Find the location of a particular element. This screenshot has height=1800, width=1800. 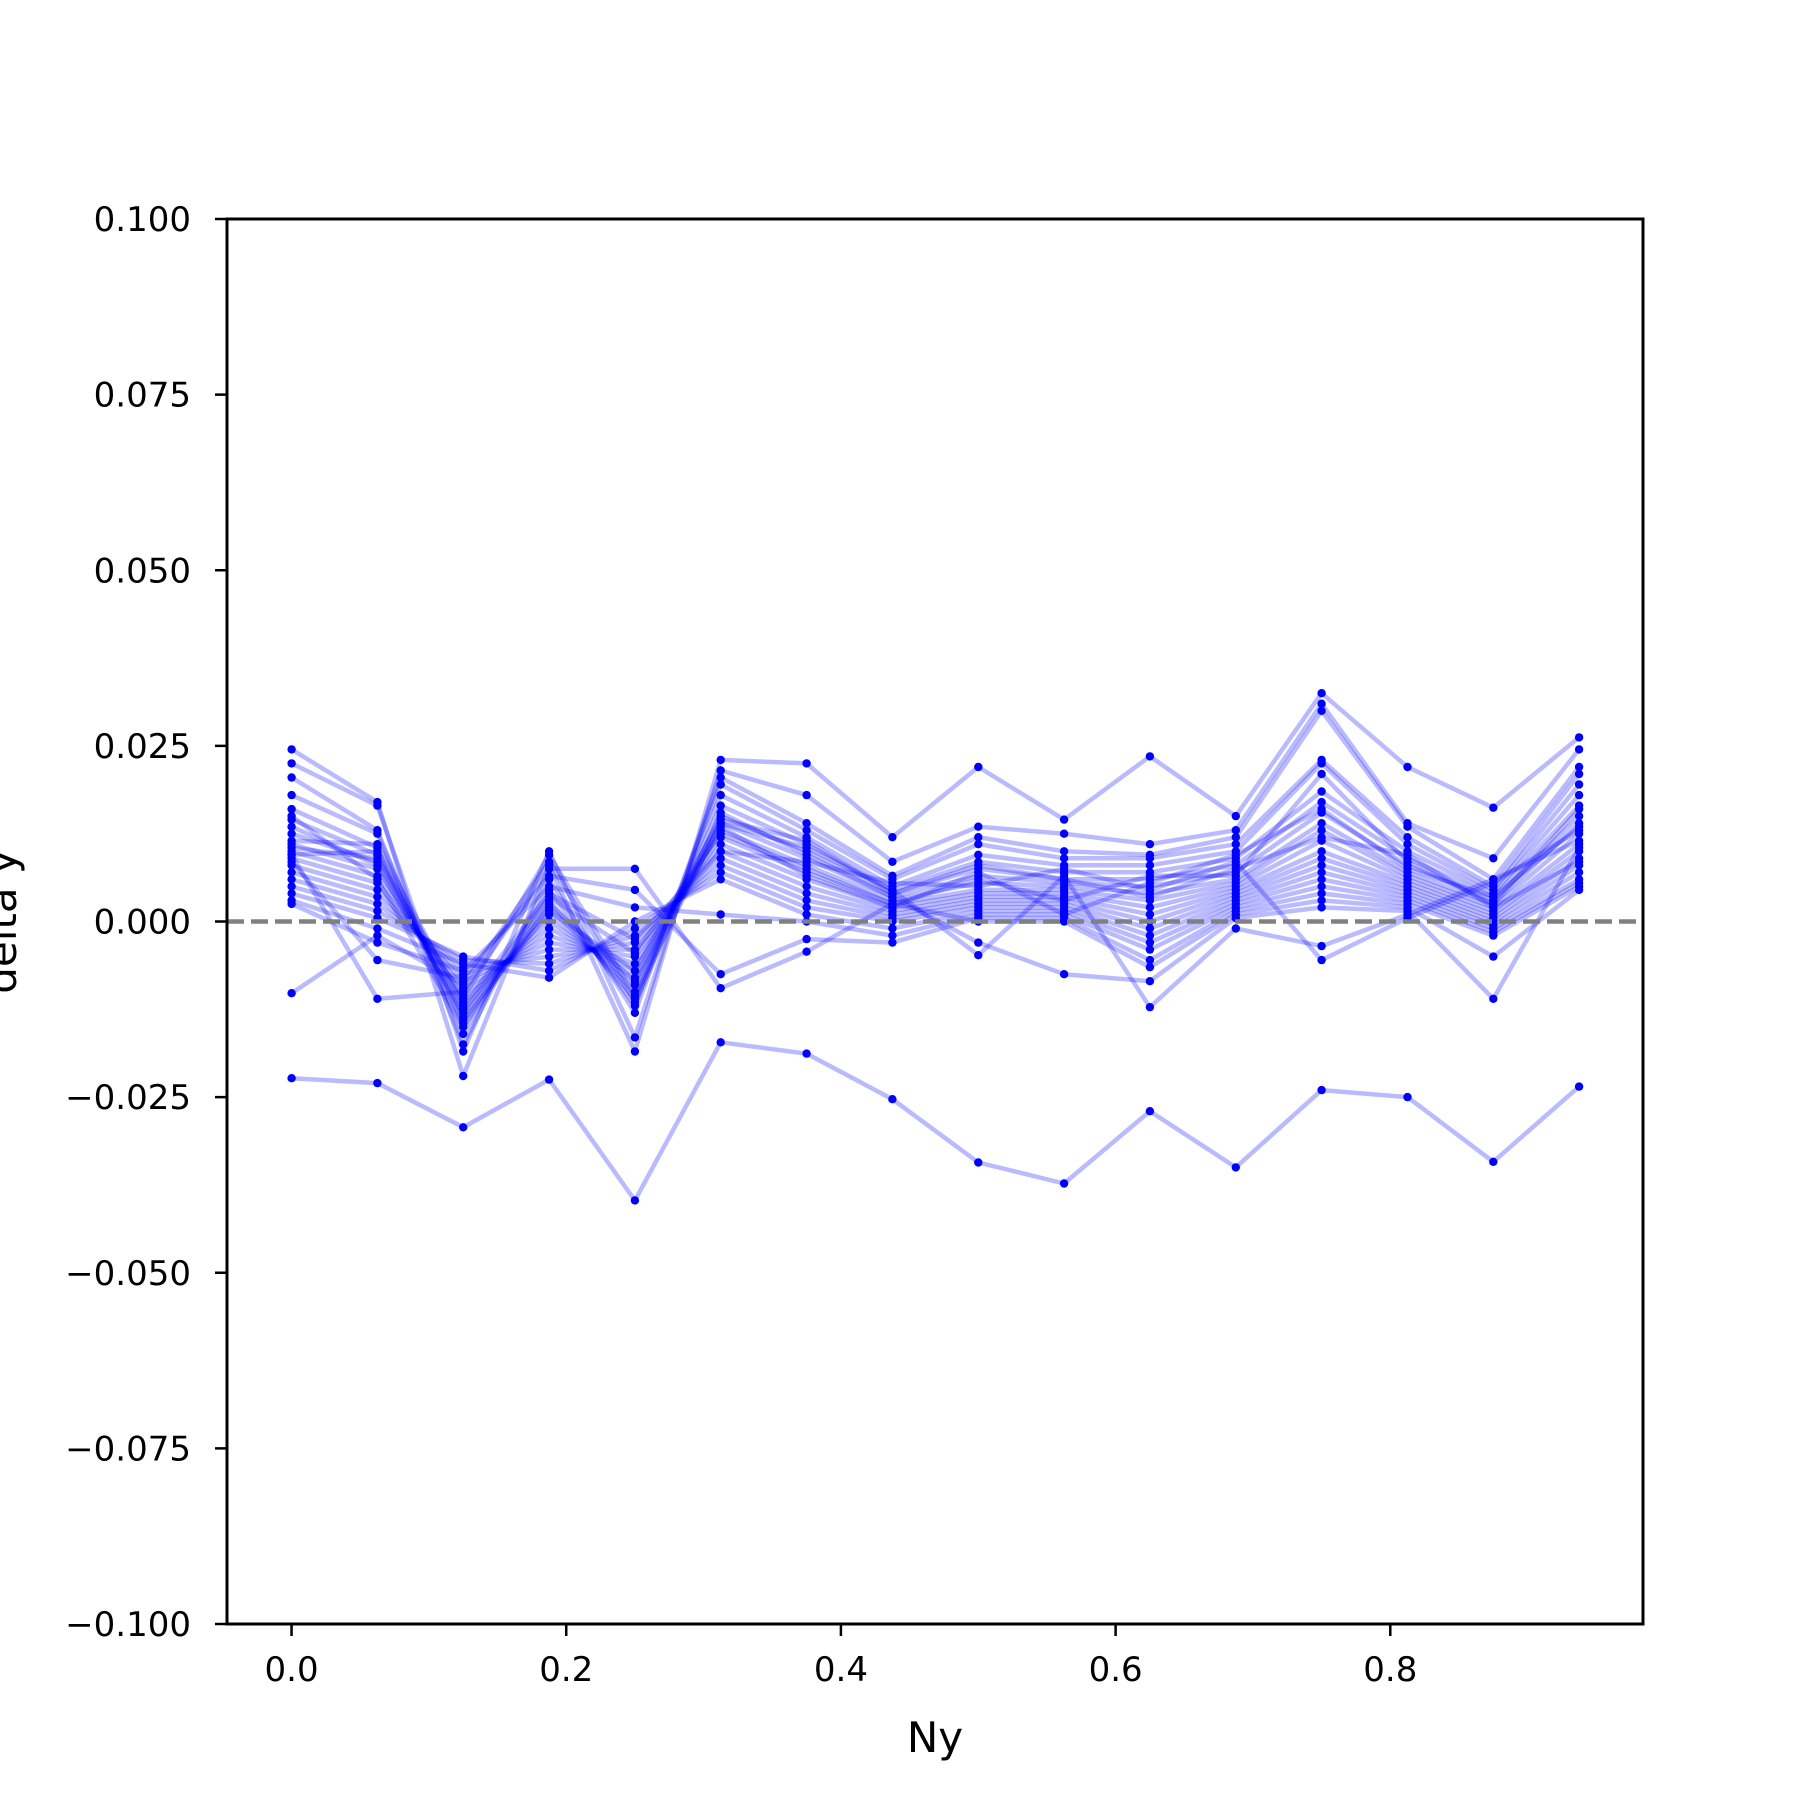

y-tick-label: −0.100 is located at coordinates (128, 1625).